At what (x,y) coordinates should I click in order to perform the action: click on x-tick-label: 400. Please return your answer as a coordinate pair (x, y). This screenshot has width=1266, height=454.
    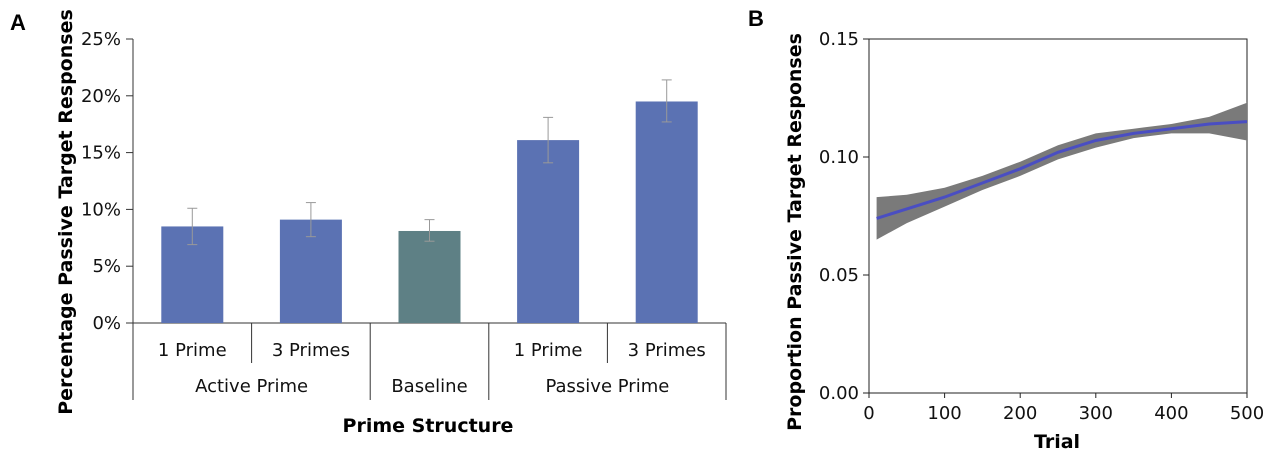
    Looking at the image, I should click on (1171, 413).